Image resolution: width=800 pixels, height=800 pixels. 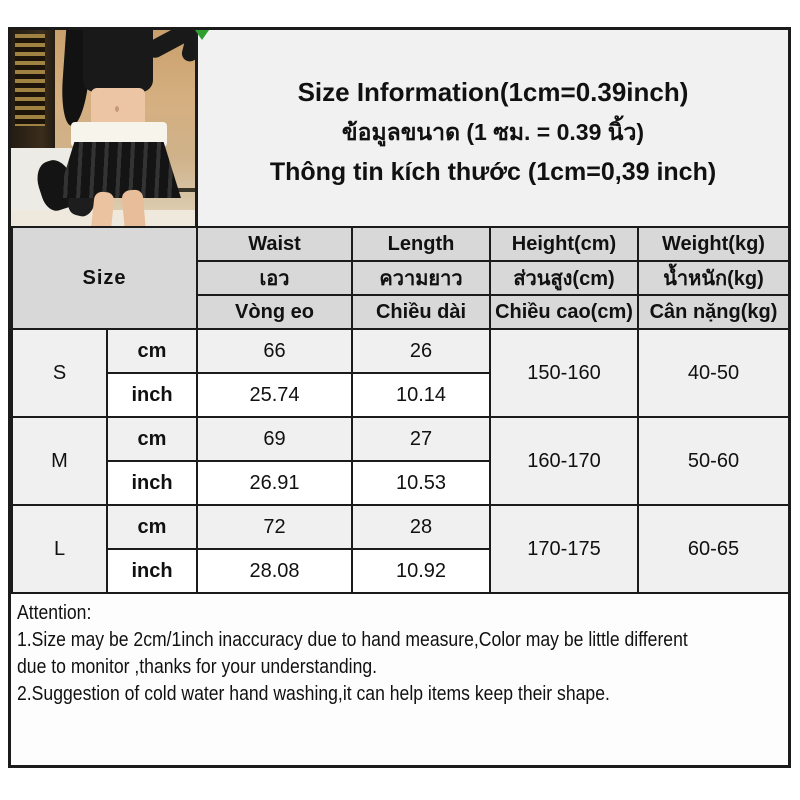 I want to click on header-weight-vi: Cân nặng(kg), so click(x=713, y=312).